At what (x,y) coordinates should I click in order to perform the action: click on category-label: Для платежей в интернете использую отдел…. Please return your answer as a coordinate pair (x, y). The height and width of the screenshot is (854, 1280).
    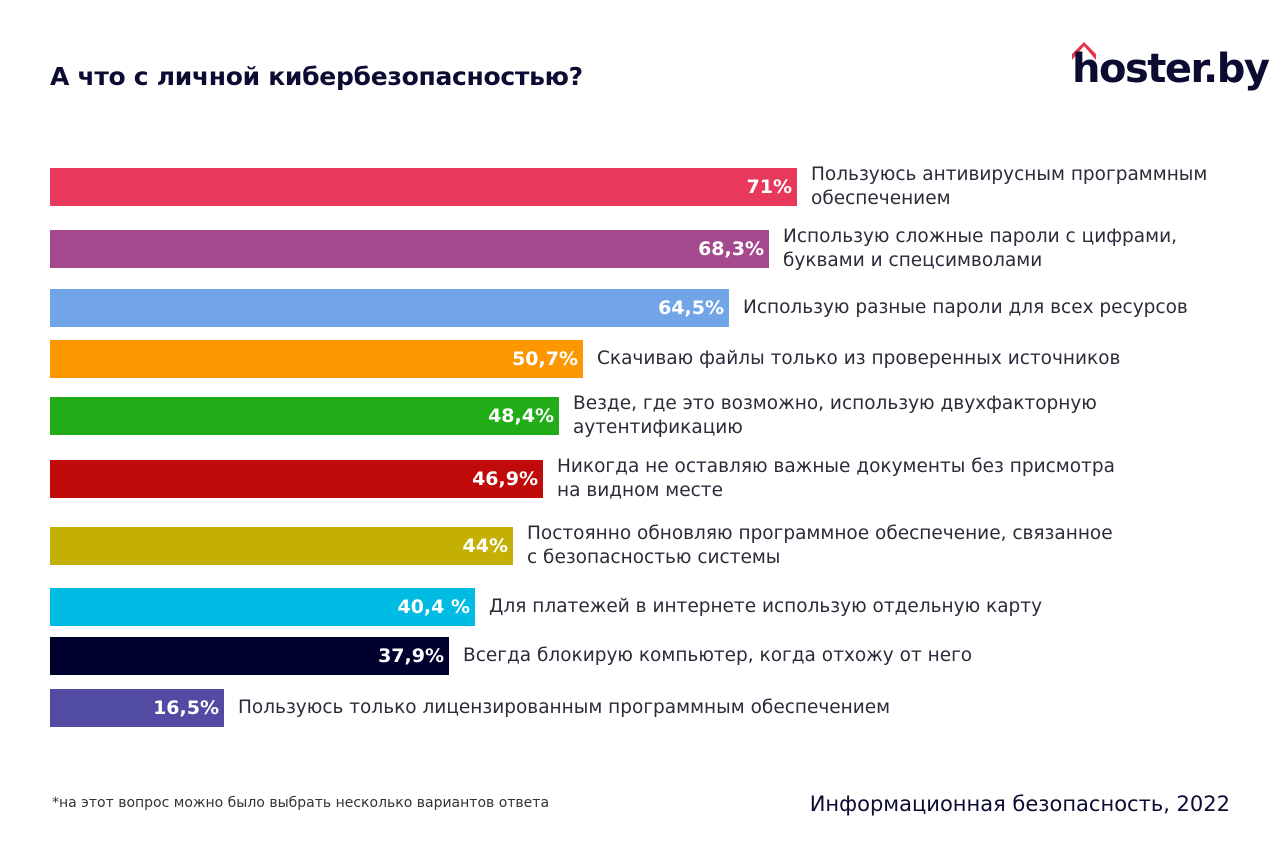
    Looking at the image, I should click on (765, 607).